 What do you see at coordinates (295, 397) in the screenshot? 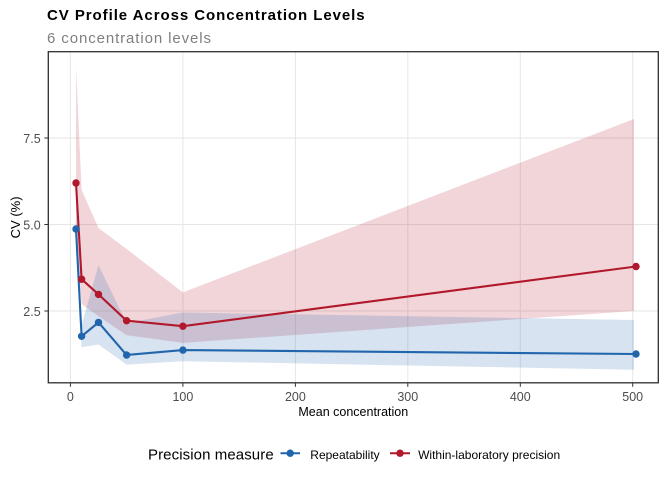
I see `svg-text: 200` at bounding box center [295, 397].